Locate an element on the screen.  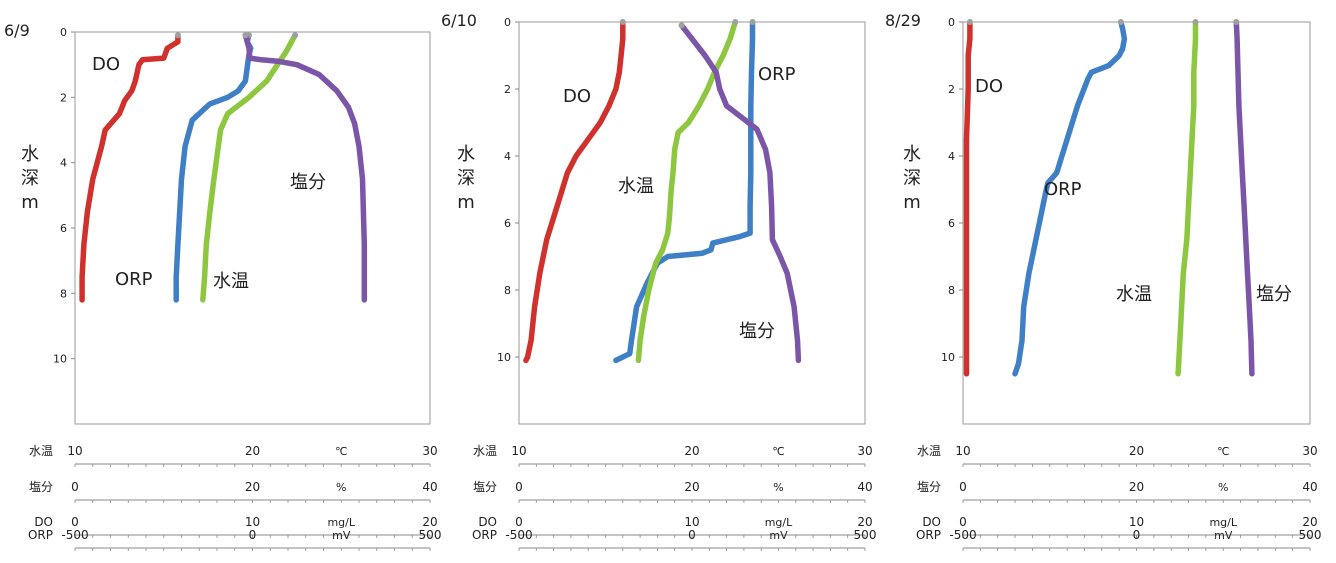
x-axis-DO: DO 0 10 20 mg/L is located at coordinates (236, 526).